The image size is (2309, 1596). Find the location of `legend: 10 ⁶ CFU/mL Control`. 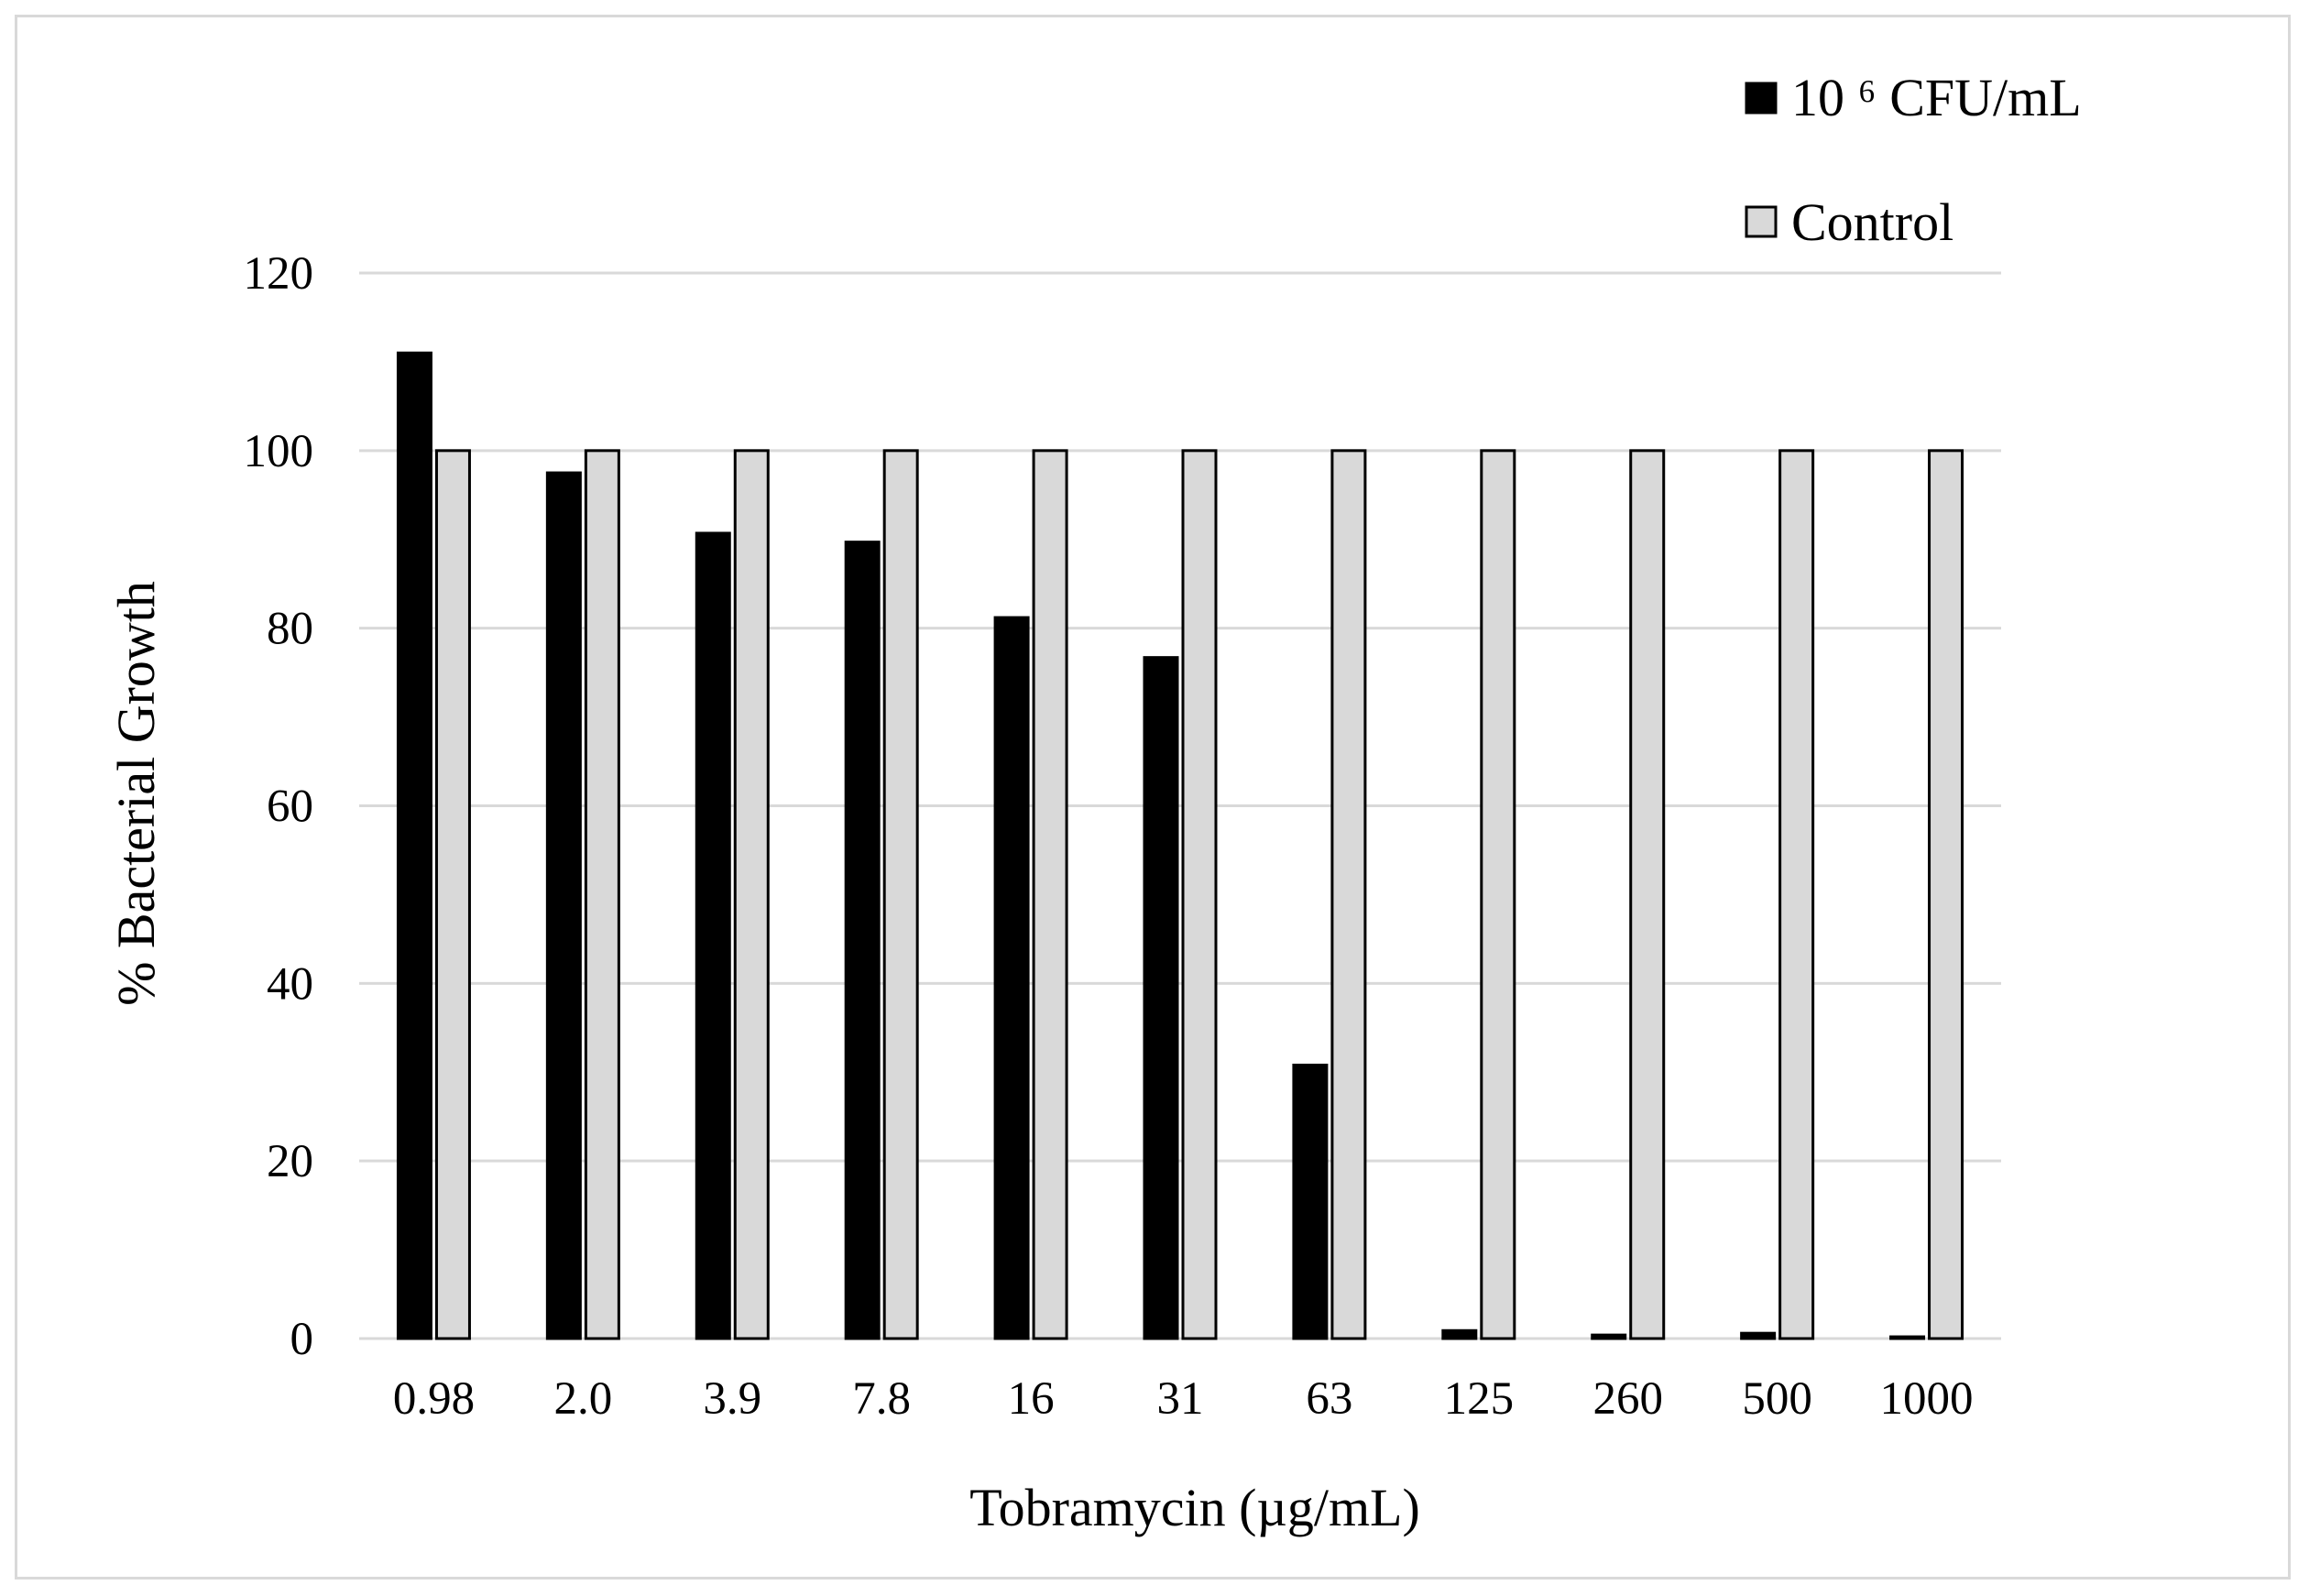

legend: 10 ⁶ CFU/mL Control is located at coordinates (1913, 160).